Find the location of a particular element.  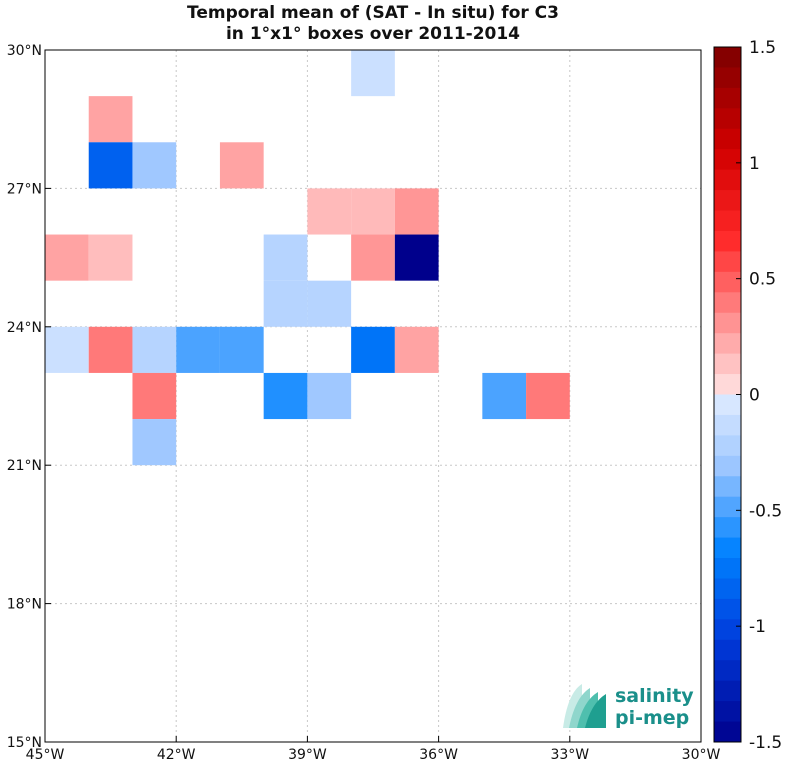

y-tick-label: 15°N is located at coordinates (24, 743).